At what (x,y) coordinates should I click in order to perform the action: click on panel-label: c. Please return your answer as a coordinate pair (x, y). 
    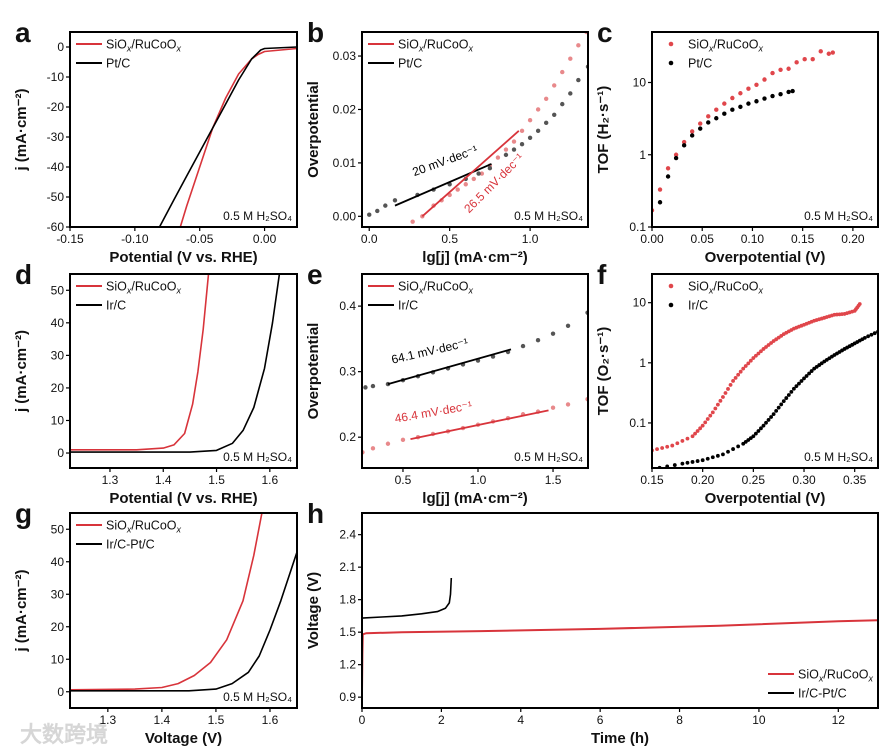
    Looking at the image, I should click on (605, 32).